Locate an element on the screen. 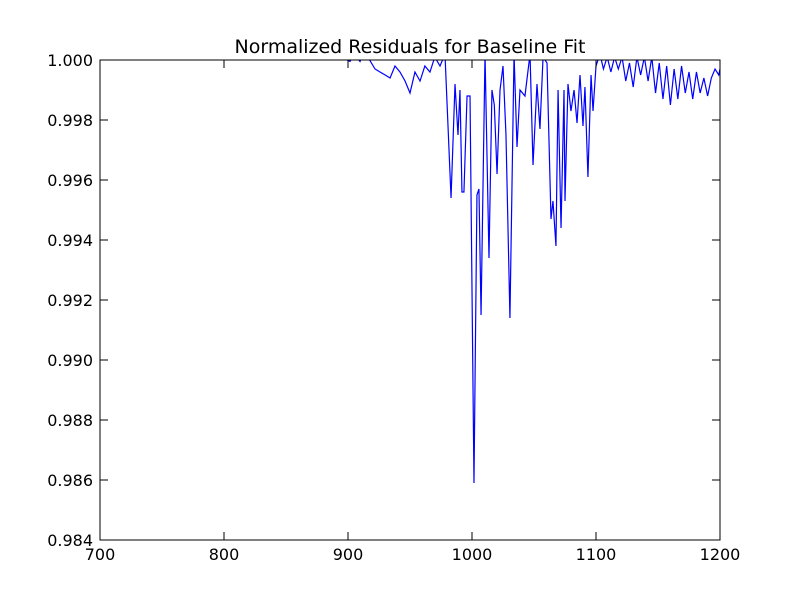 Image resolution: width=800 pixels, height=600 pixels. y-tick-label: 0.998 is located at coordinates (70, 120).